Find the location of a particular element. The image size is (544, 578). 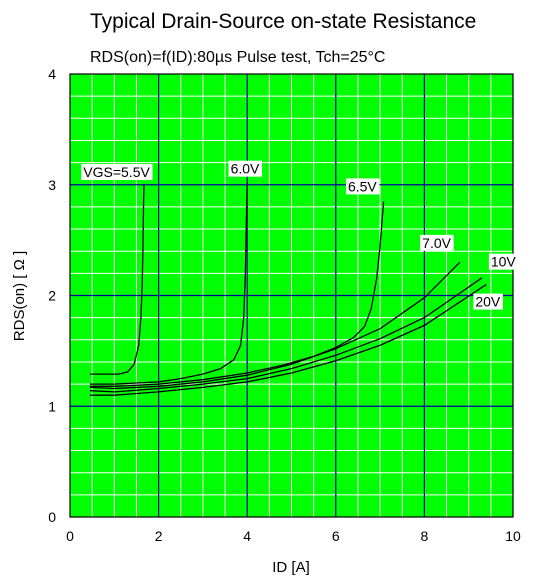

curve-label: 6.5V is located at coordinates (362, 186).